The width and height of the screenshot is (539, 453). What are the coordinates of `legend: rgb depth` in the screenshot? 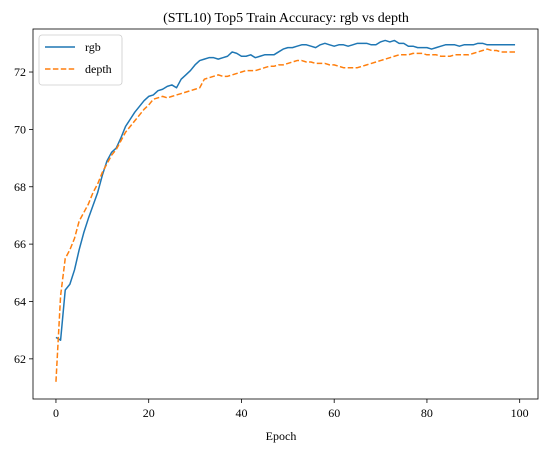 It's located at (80, 60).